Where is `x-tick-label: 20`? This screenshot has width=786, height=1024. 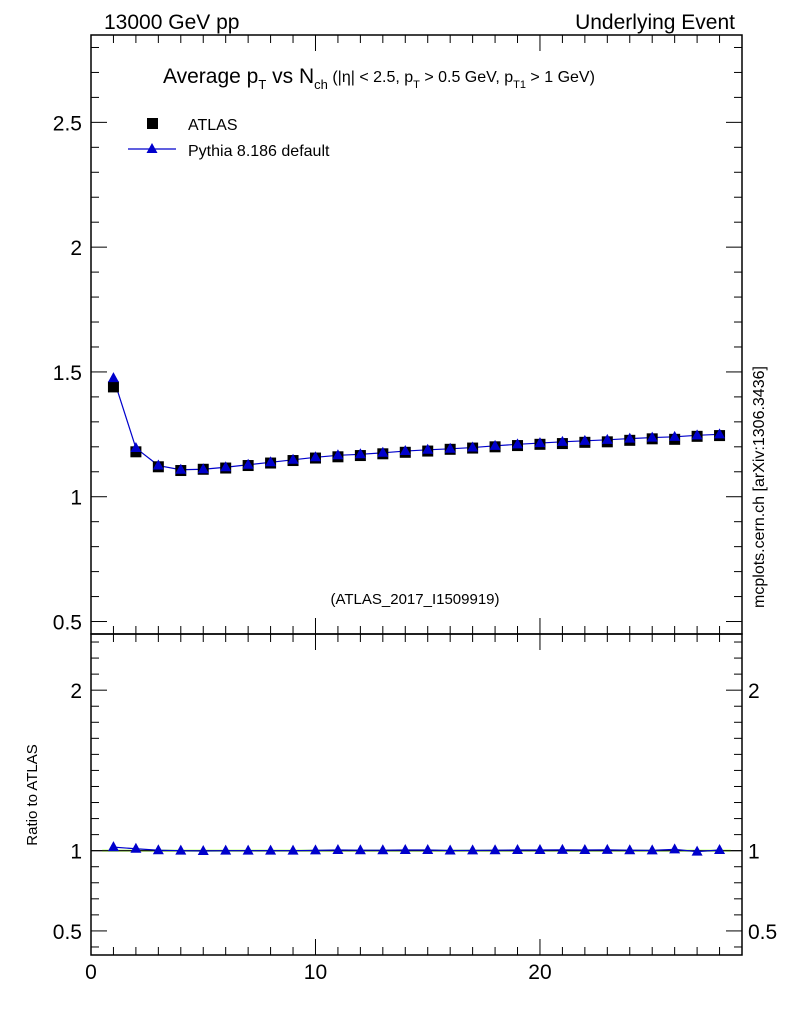 x-tick-label: 20 is located at coordinates (539, 972).